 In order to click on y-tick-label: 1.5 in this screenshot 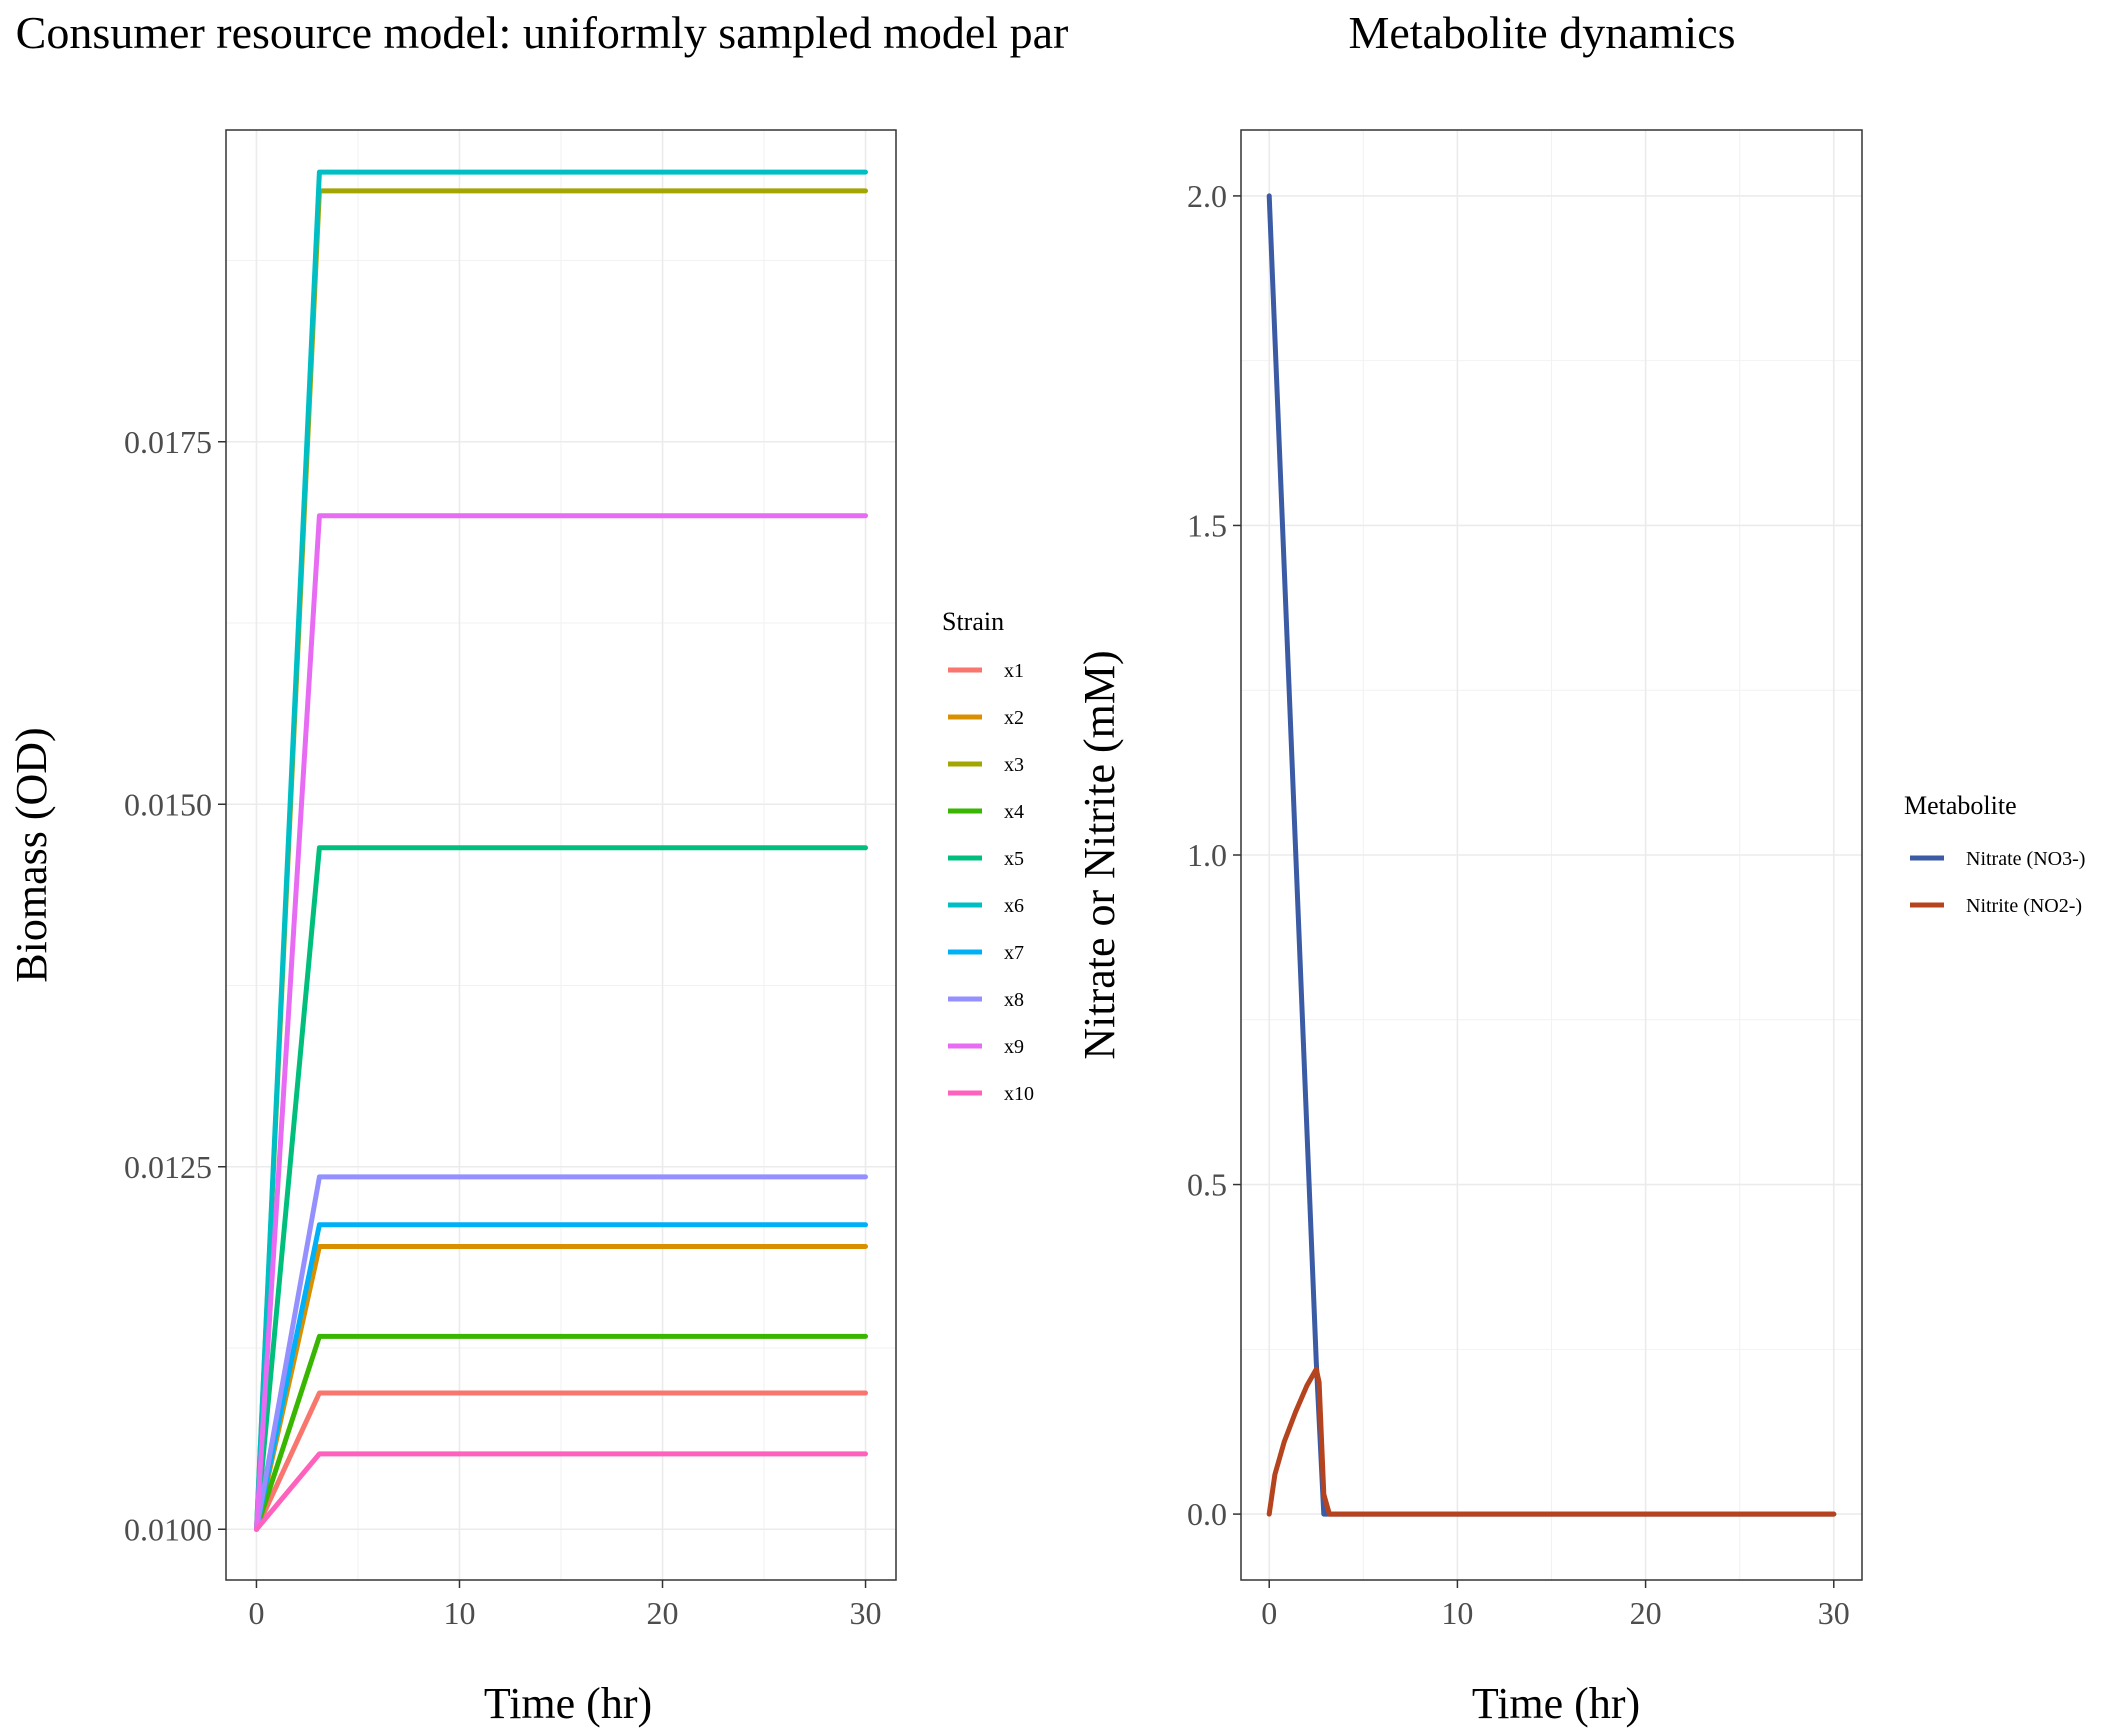, I will do `click(1207, 525)`.